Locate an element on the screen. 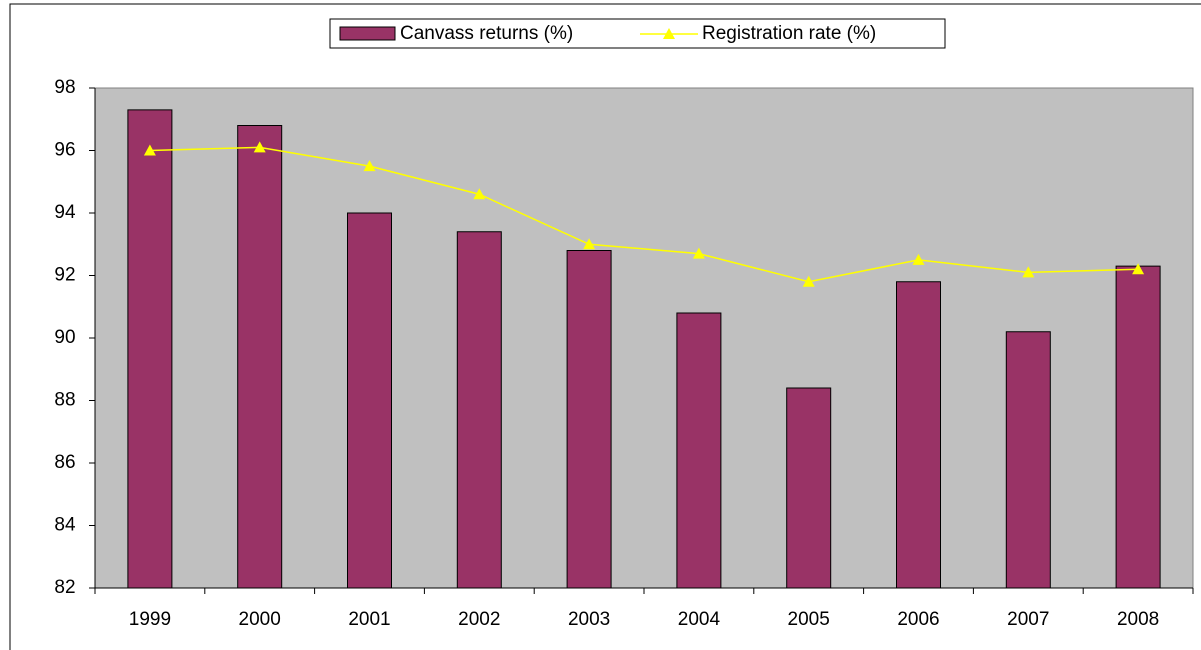 The height and width of the screenshot is (650, 1201). legend-marker is located at coordinates (669, 33).